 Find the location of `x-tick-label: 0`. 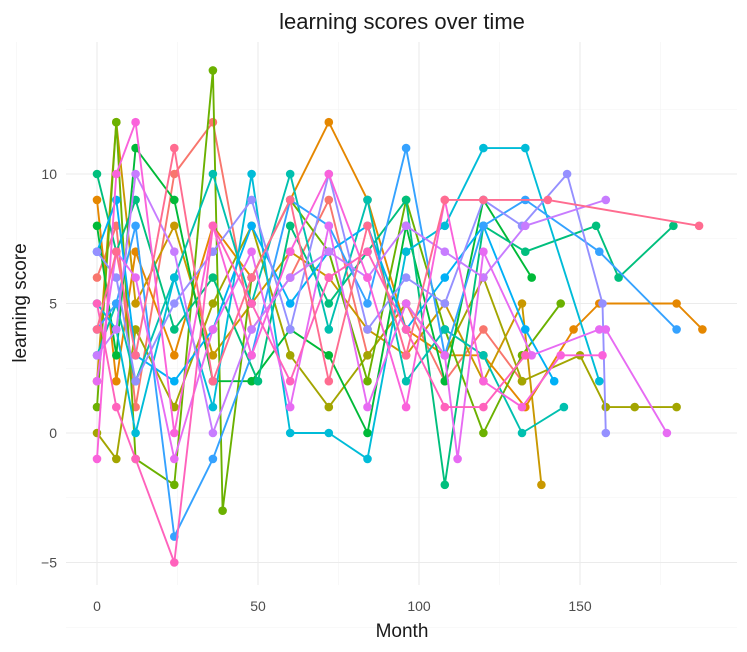

x-tick-label: 0 is located at coordinates (97, 606).